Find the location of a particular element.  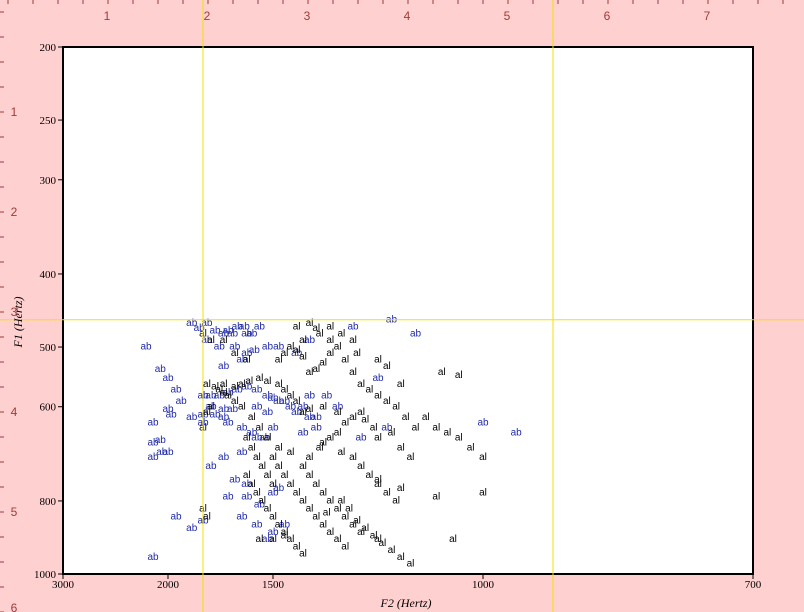

ruler-left-label: 4 is located at coordinates (14, 412).